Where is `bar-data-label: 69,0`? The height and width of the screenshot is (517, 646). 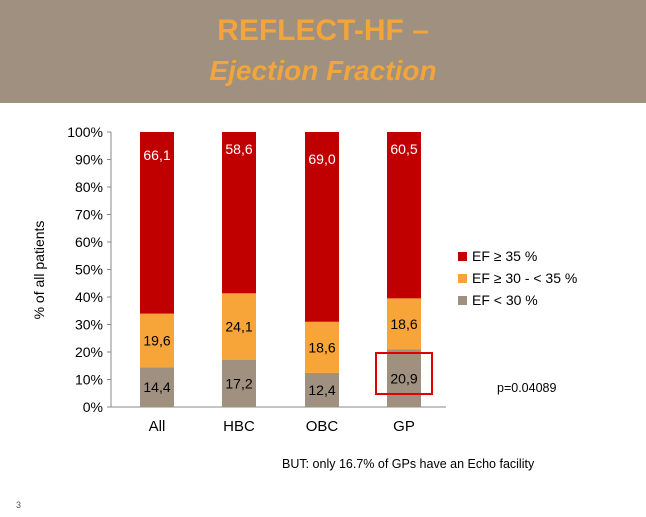 bar-data-label: 69,0 is located at coordinates (321, 159).